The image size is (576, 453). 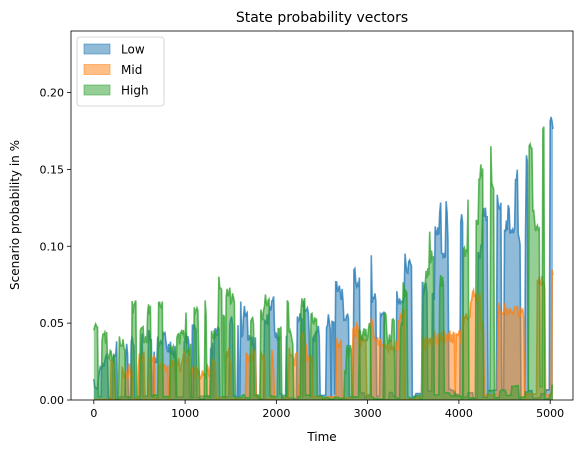 I want to click on x-tick-label: 3000, so click(x=368, y=413).